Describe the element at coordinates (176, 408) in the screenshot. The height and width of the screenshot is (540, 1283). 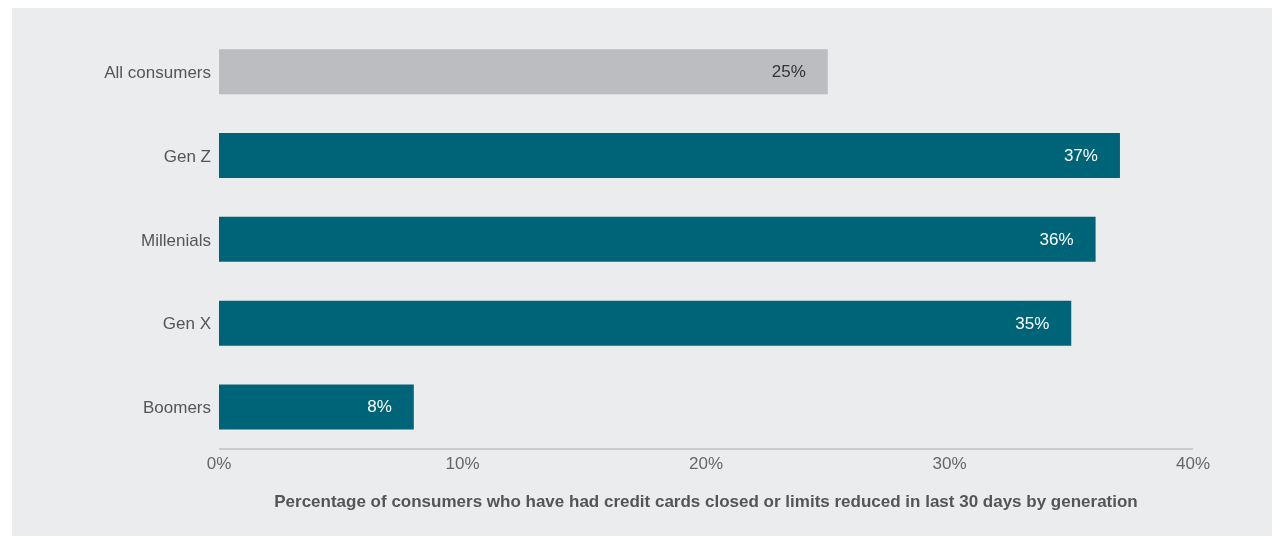
I see `y-tick-label: Boomers` at that location.